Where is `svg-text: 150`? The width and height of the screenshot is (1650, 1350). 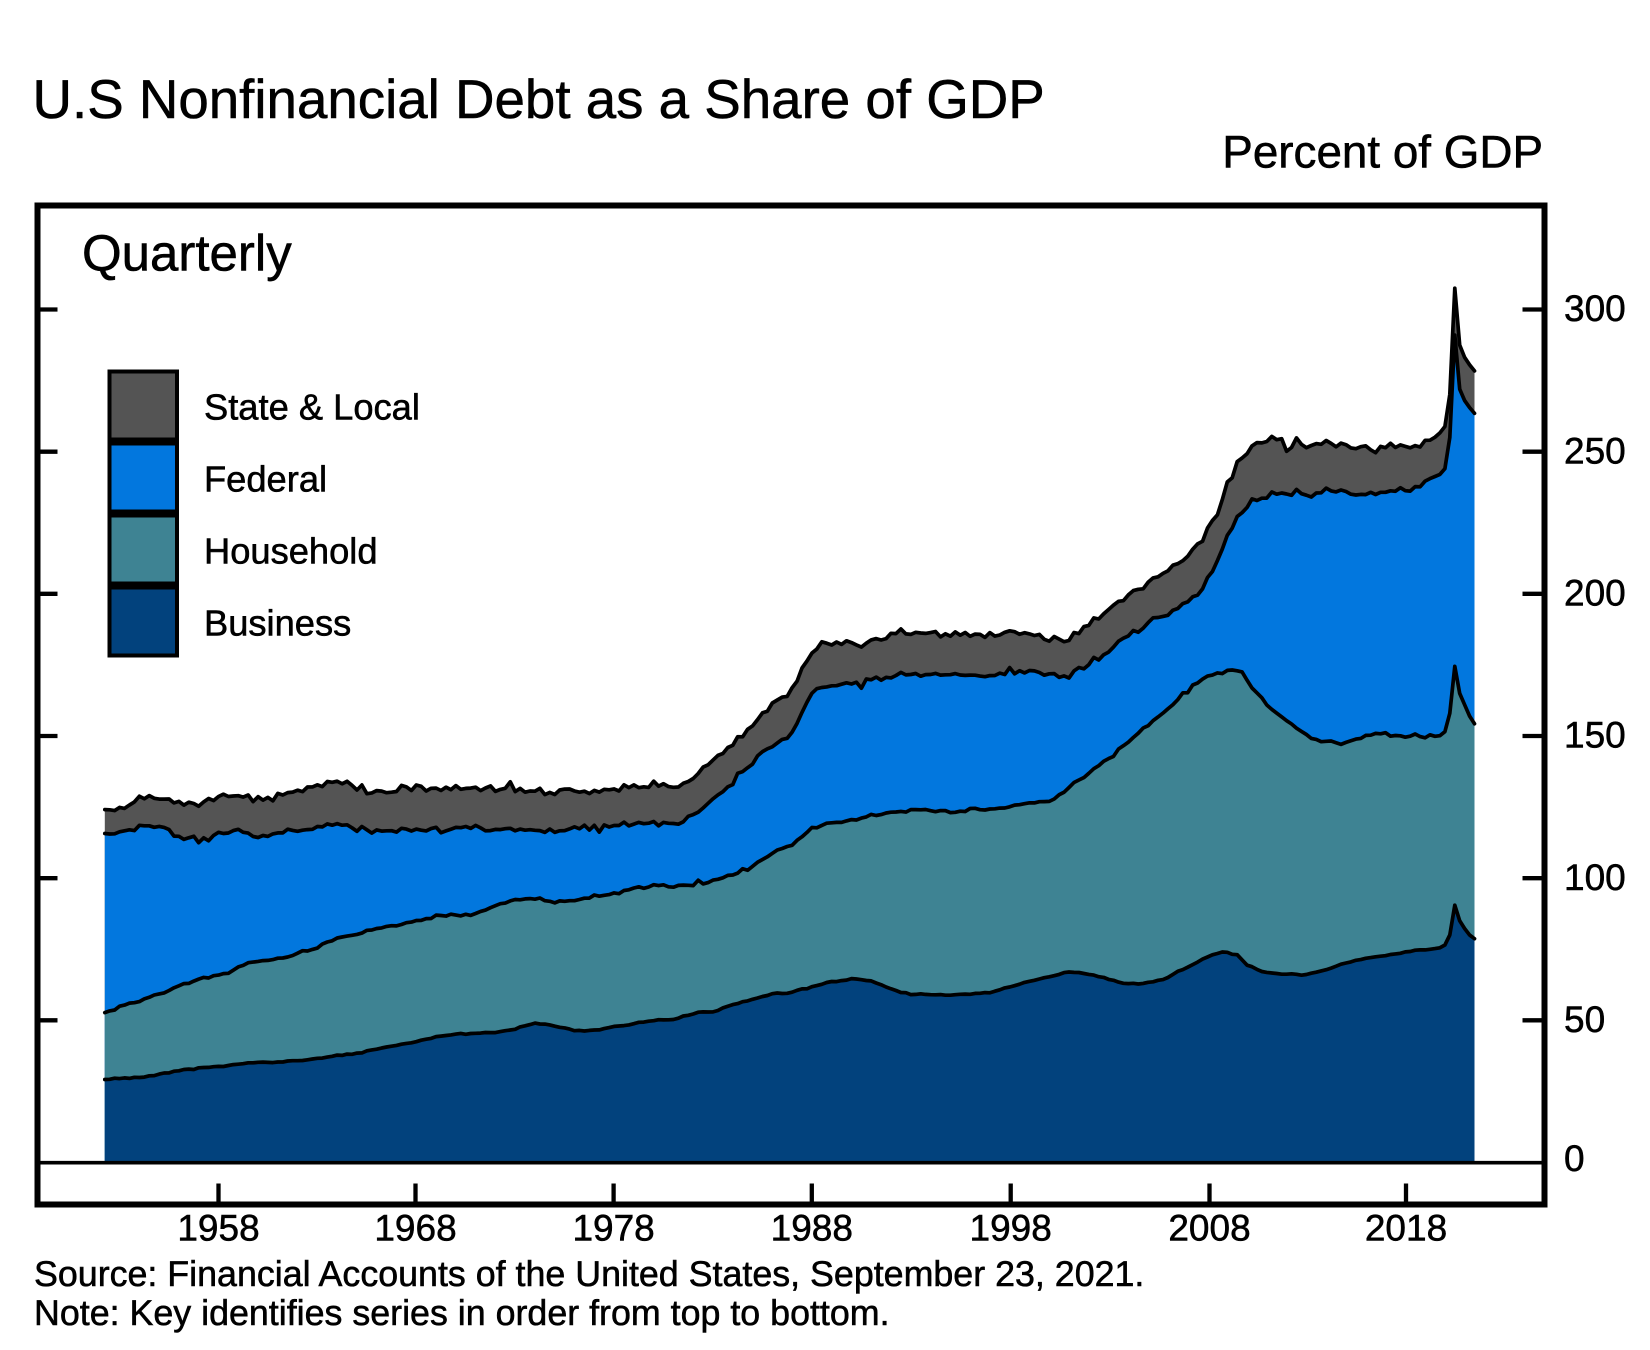
svg-text: 150 is located at coordinates (1595, 735).